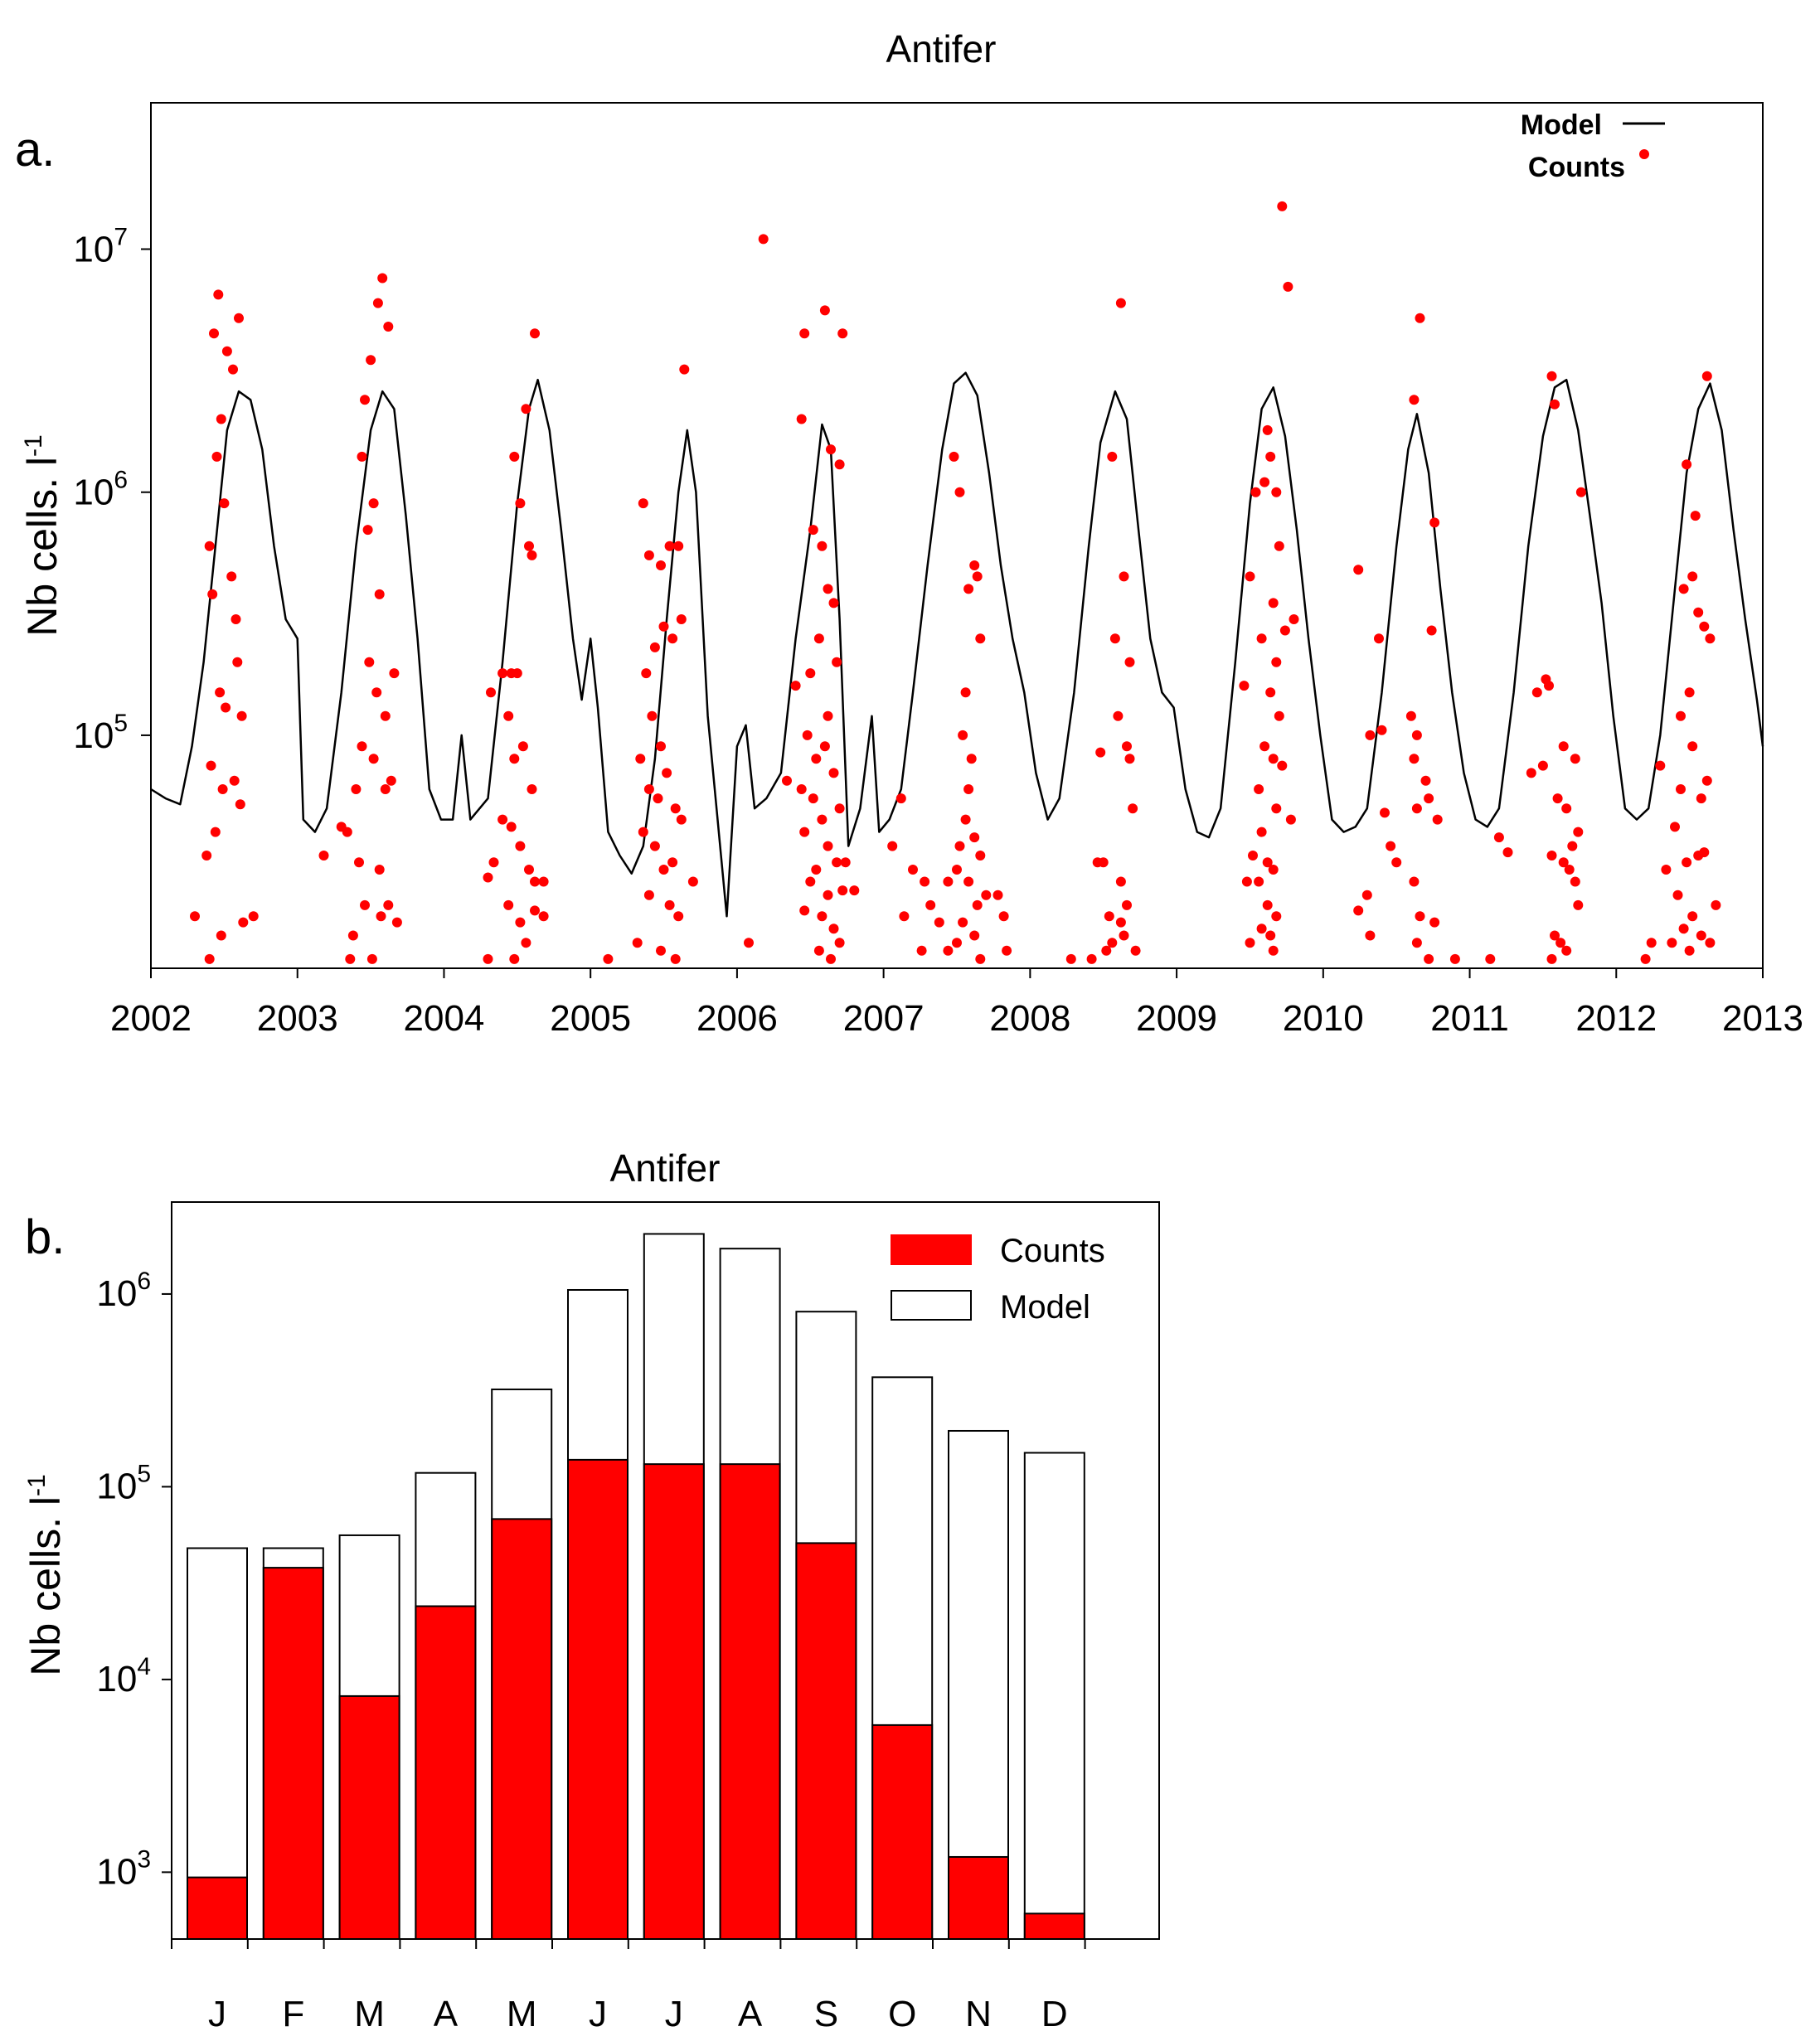 The height and width of the screenshot is (2041, 1820). I want to click on panel-label-a: a., so click(35, 150).